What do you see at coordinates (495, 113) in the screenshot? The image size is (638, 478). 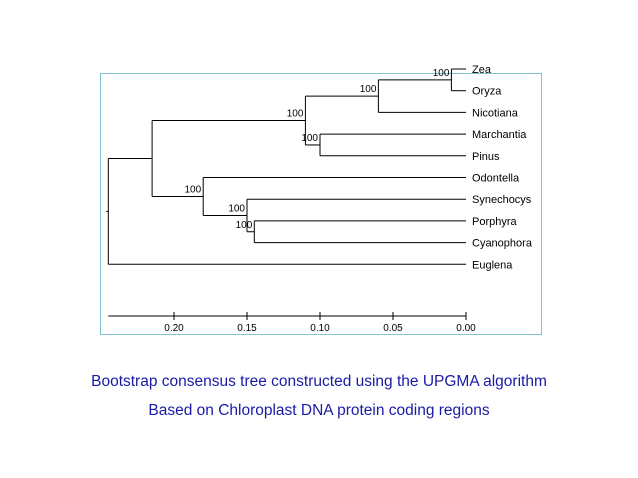 I see `leaf-label: Nicotiana` at bounding box center [495, 113].